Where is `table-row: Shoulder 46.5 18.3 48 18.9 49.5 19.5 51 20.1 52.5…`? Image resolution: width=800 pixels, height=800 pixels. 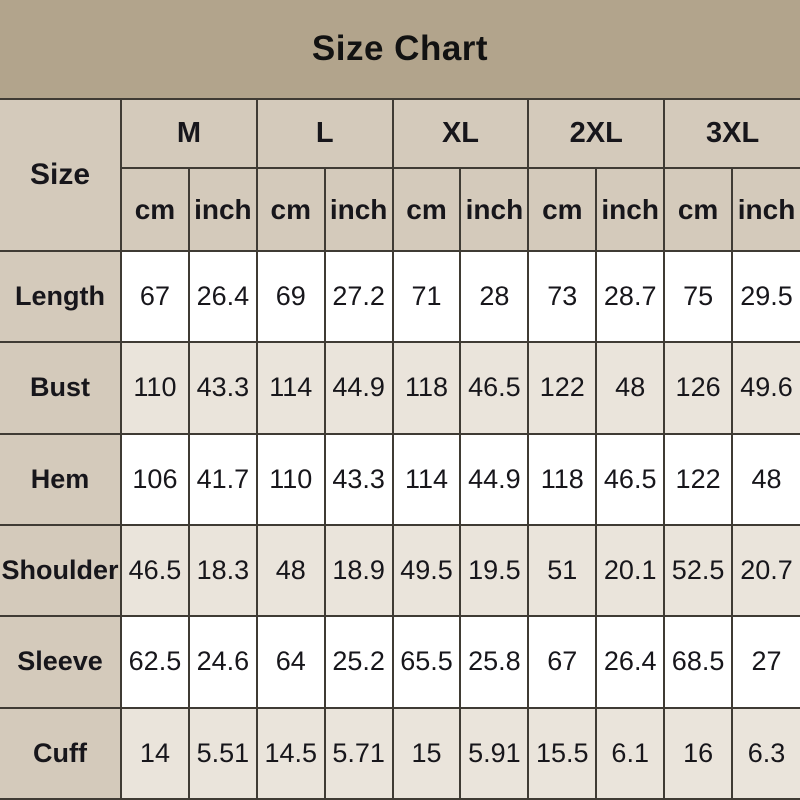 table-row: Shoulder 46.5 18.3 48 18.9 49.5 19.5 51 20.1 52.5… is located at coordinates (400, 570).